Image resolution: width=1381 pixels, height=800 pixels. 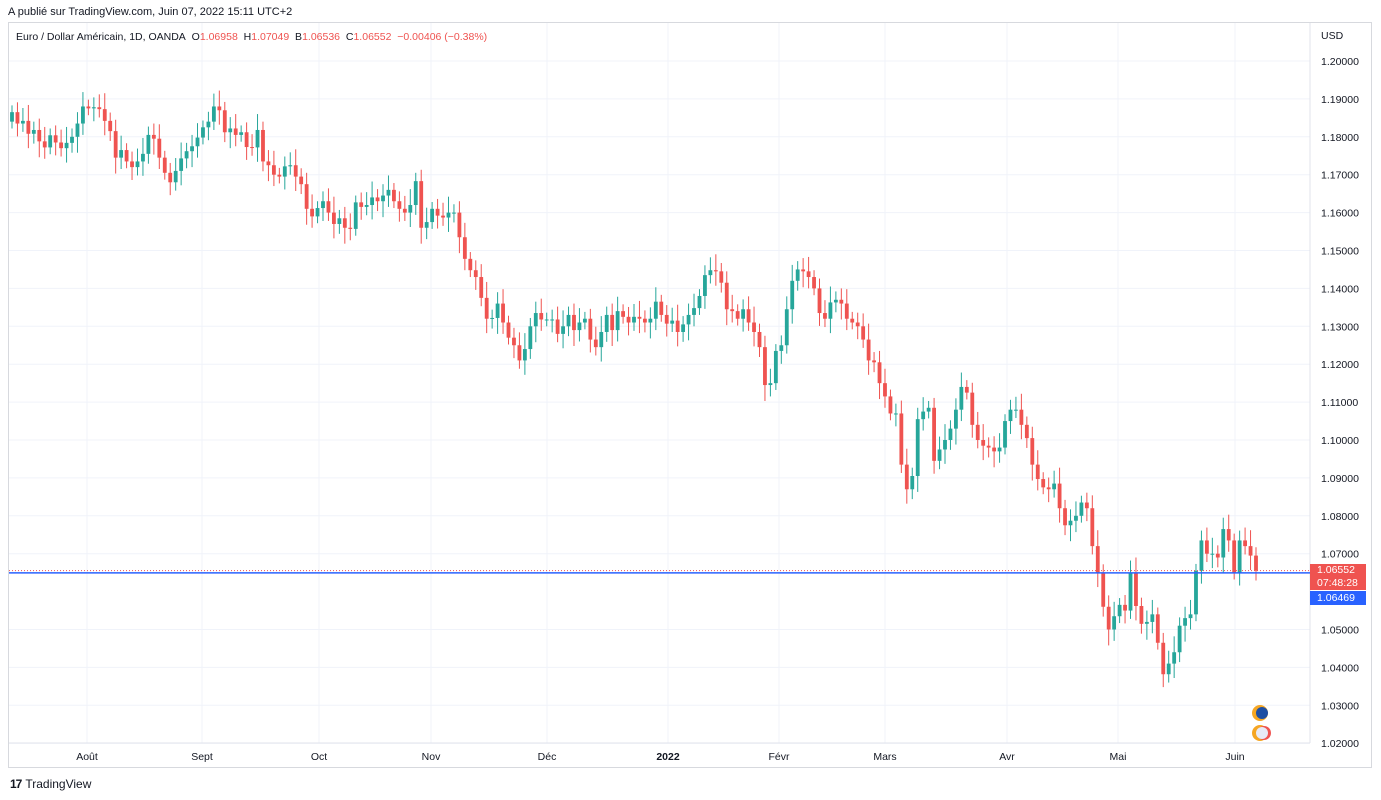 What do you see at coordinates (50, 784) in the screenshot?
I see `footer-brand: 17 TradingView` at bounding box center [50, 784].